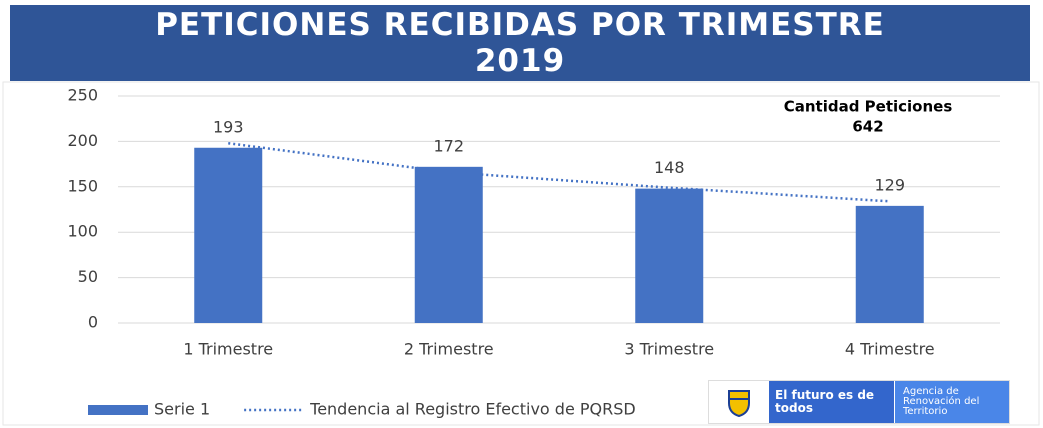 This screenshot has height=428, width=1043. I want to click on agency-text: Agencia de Renovación del Territorio, so click(951, 402).